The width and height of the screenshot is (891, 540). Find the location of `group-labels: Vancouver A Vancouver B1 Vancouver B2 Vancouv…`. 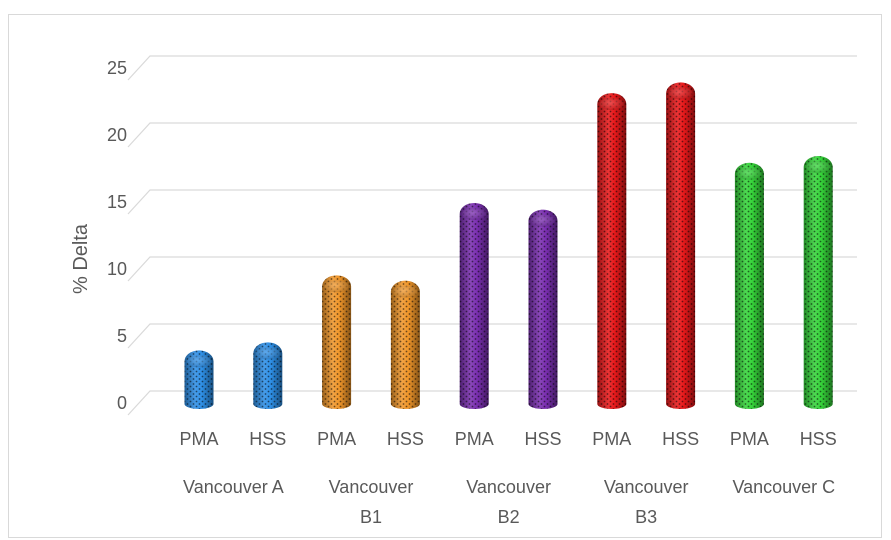

group-labels: Vancouver A Vancouver B1 Vancouver B2 Vancouv… is located at coordinates (509, 502).